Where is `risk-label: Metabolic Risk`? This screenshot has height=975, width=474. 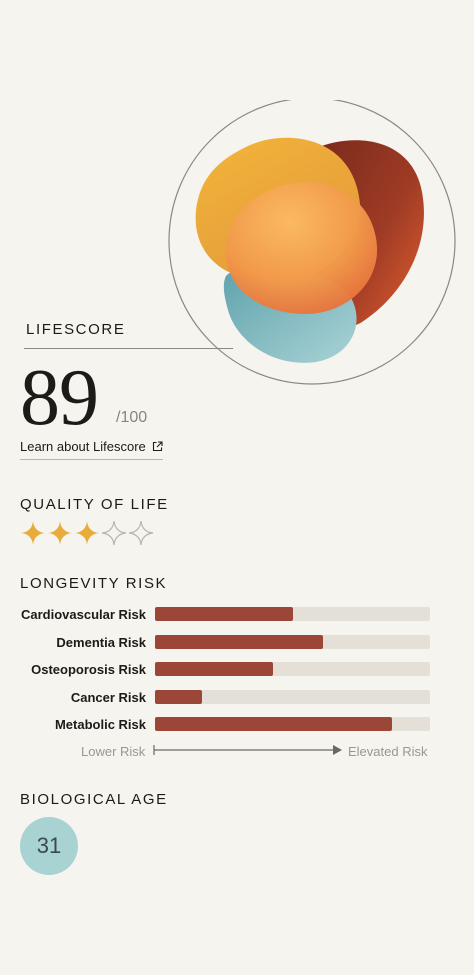 risk-label: Metabolic Risk is located at coordinates (100, 724).